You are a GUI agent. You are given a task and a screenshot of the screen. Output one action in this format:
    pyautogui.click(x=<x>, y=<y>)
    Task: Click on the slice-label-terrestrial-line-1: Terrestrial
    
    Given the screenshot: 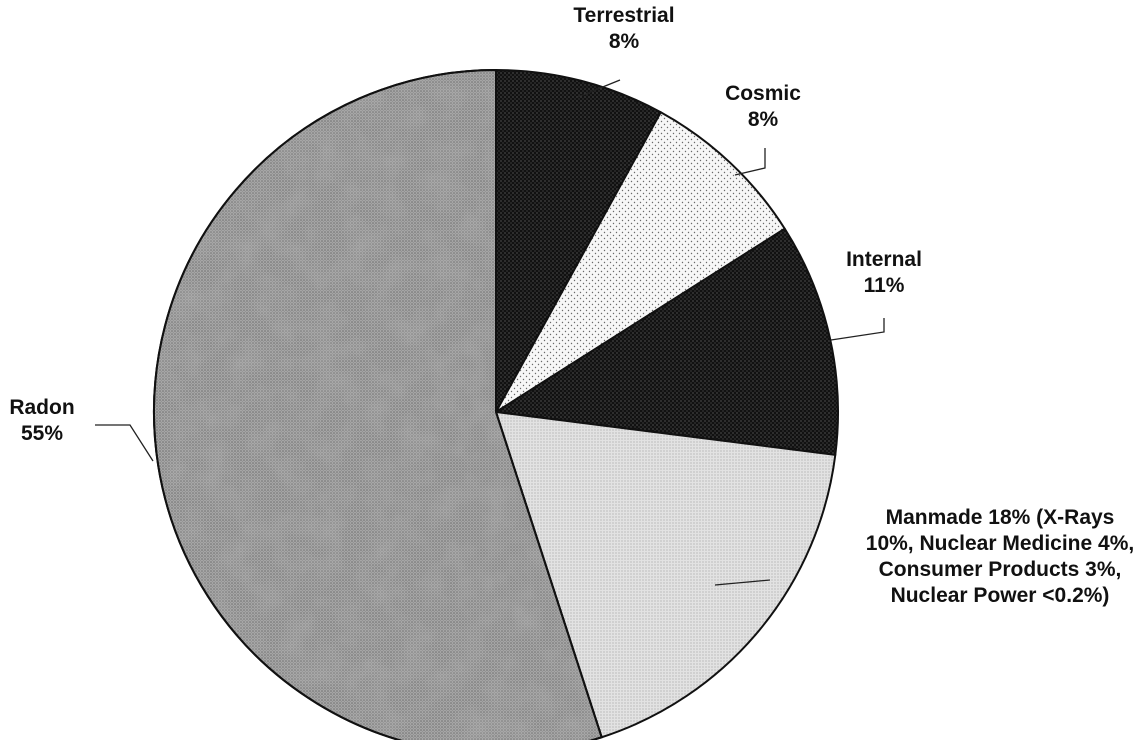 What is the action you would take?
    pyautogui.click(x=623, y=15)
    